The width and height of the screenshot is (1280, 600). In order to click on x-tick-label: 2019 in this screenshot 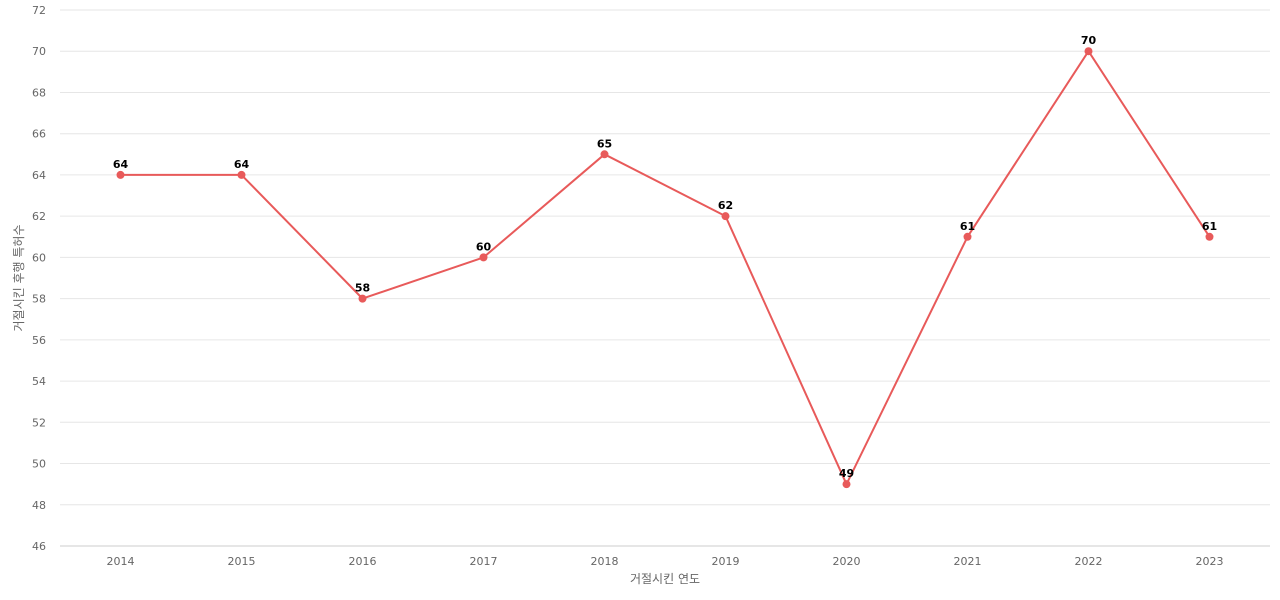, I will do `click(726, 561)`.